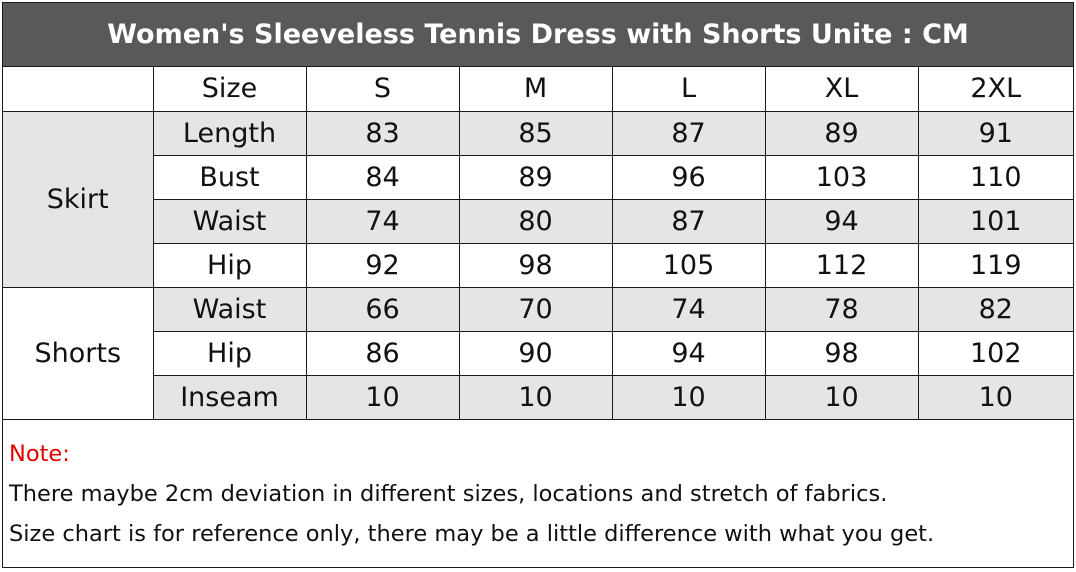 The height and width of the screenshot is (572, 1076). Describe the element at coordinates (688, 177) in the screenshot. I see `table-cell: 96` at that location.